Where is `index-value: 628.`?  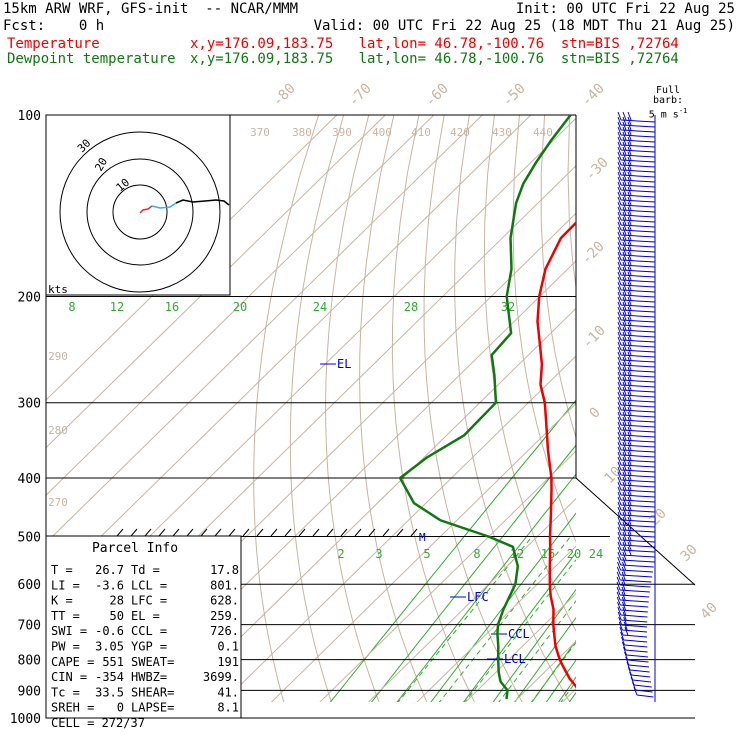 index-value: 628. is located at coordinates (224, 601).